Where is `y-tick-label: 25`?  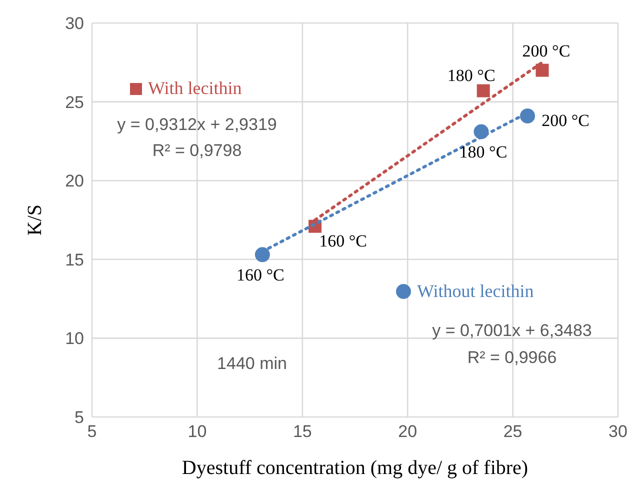
y-tick-label: 25 is located at coordinates (74, 102).